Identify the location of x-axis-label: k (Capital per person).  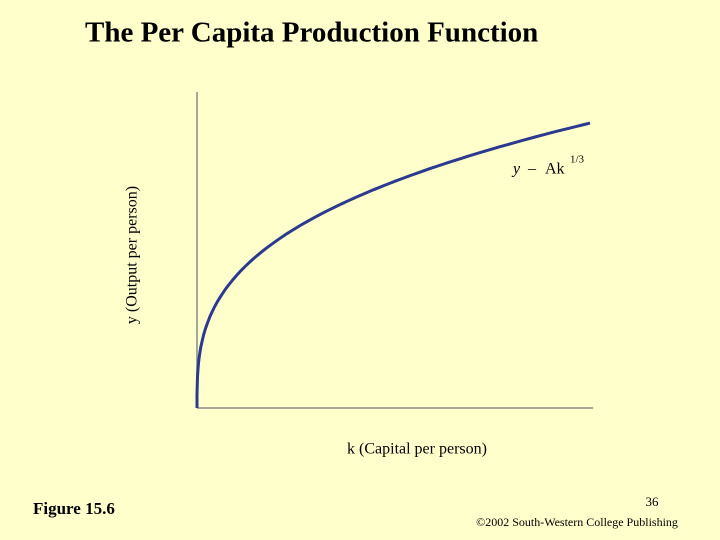
(417, 449).